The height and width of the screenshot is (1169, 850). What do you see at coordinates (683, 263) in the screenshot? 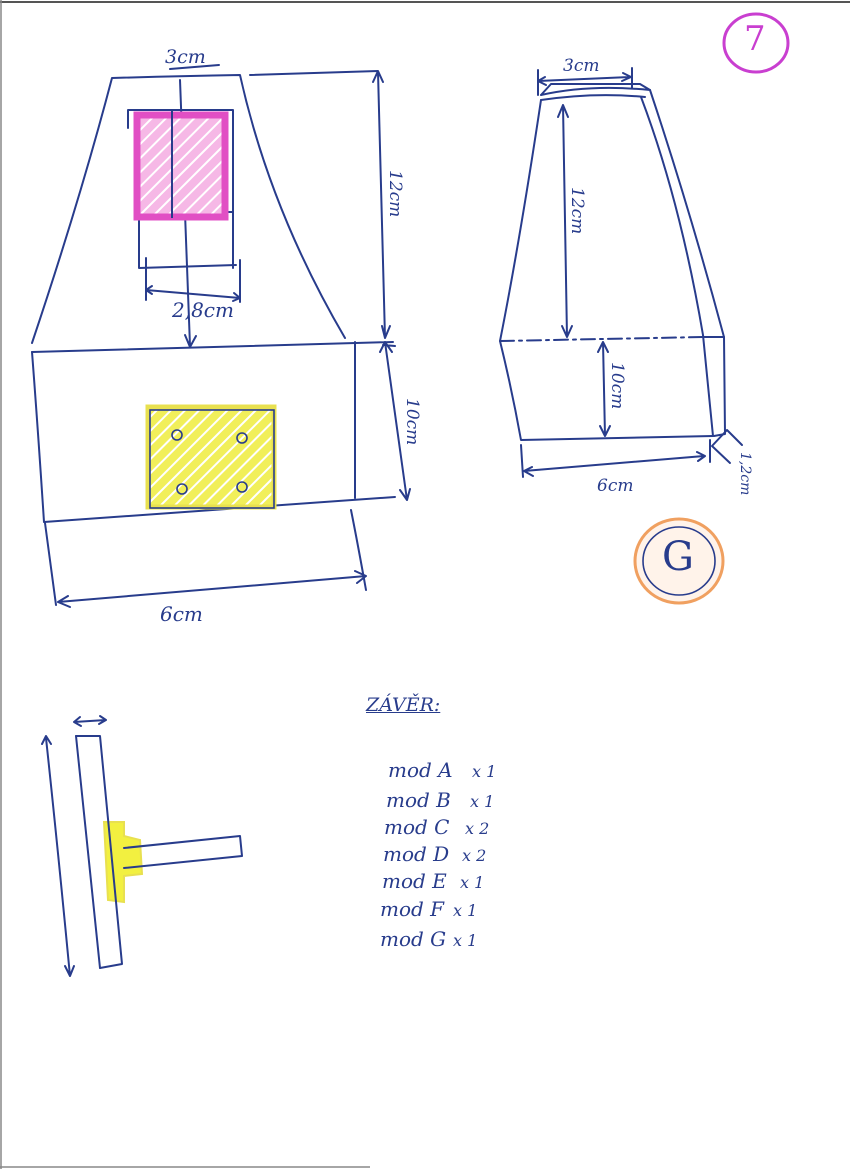
I see `side-back-face` at bounding box center [683, 263].